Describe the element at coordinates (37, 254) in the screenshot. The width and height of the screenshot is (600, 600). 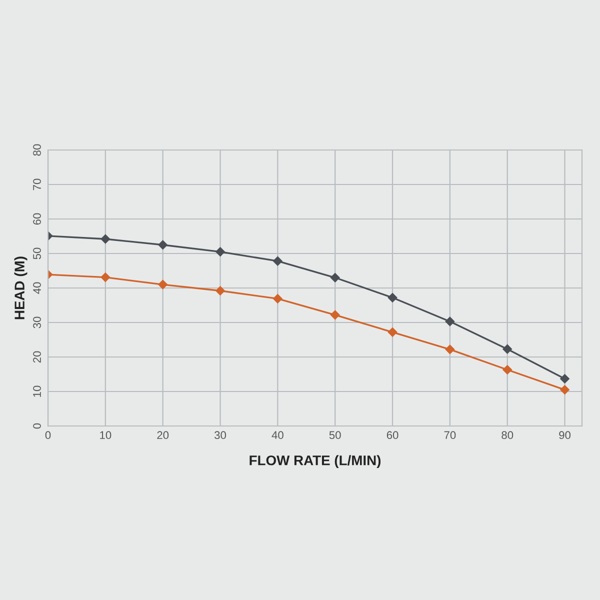
I see `y-tick-label: 50` at that location.